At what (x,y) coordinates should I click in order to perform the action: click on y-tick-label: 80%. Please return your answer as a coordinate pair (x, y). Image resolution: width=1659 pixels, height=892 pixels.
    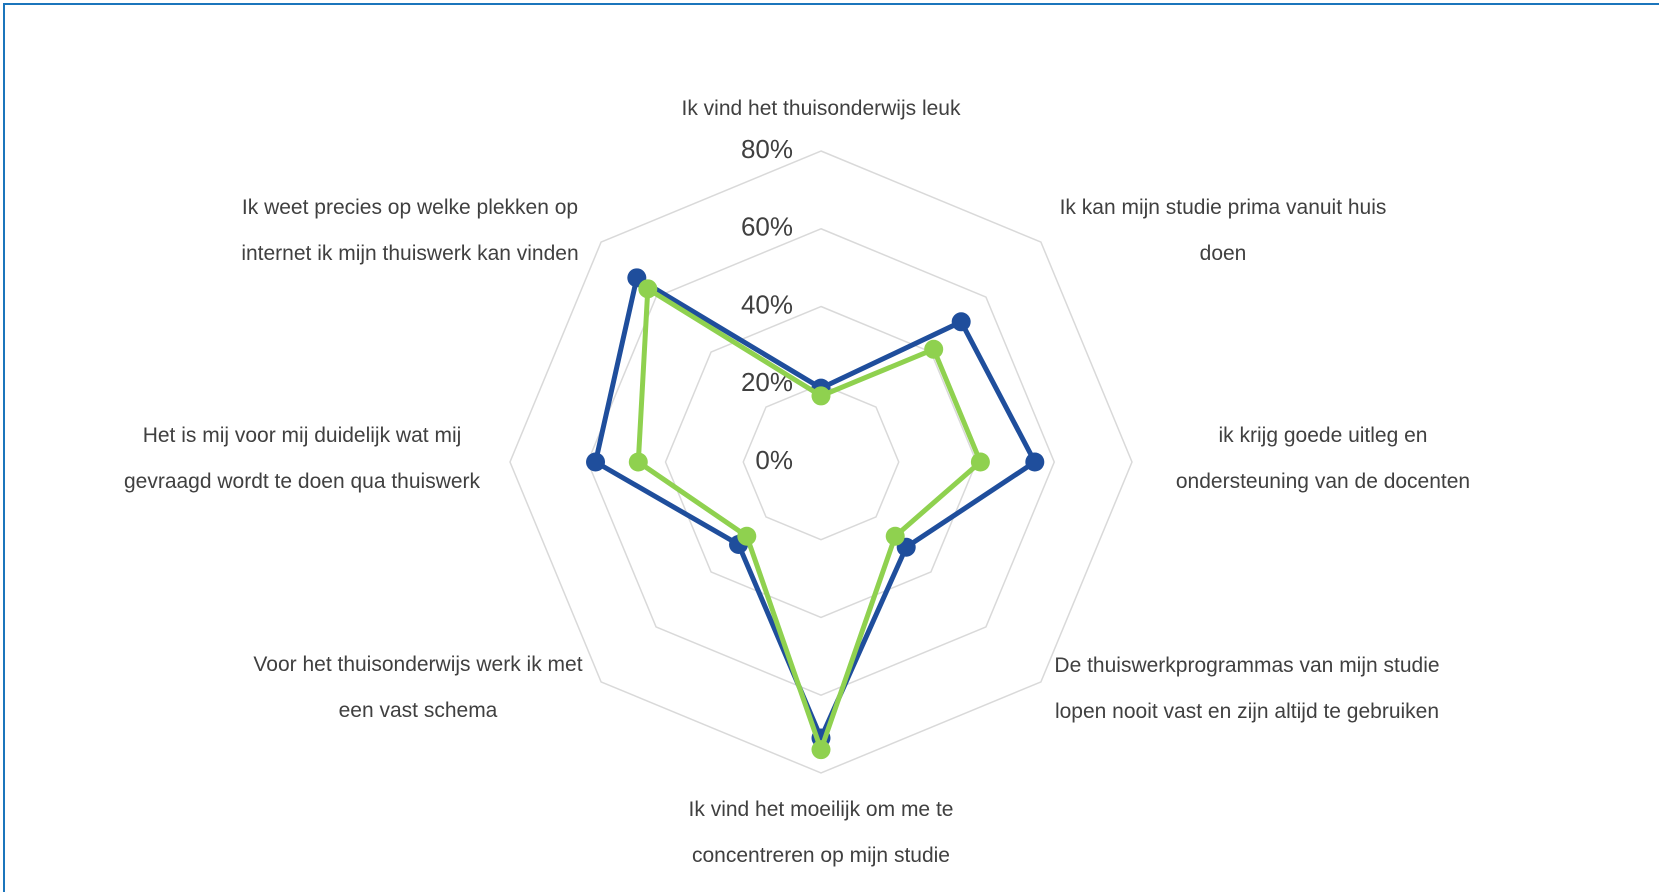
    Looking at the image, I should click on (767, 149).